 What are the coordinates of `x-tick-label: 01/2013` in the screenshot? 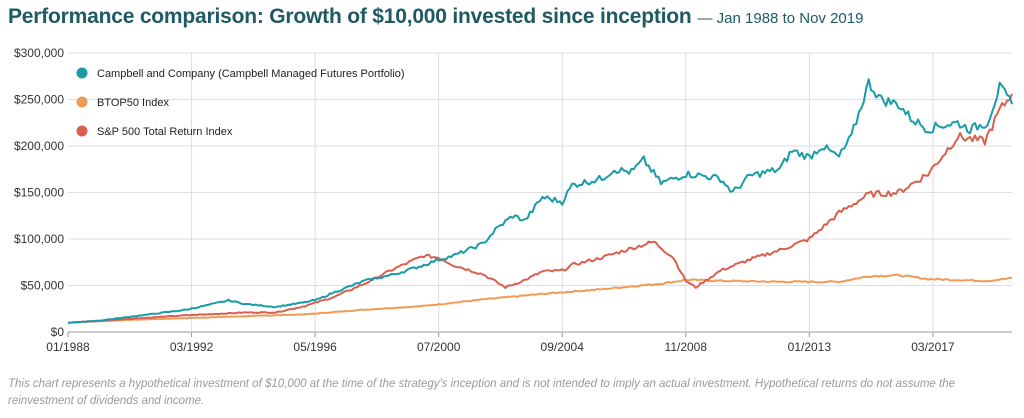 It's located at (810, 347).